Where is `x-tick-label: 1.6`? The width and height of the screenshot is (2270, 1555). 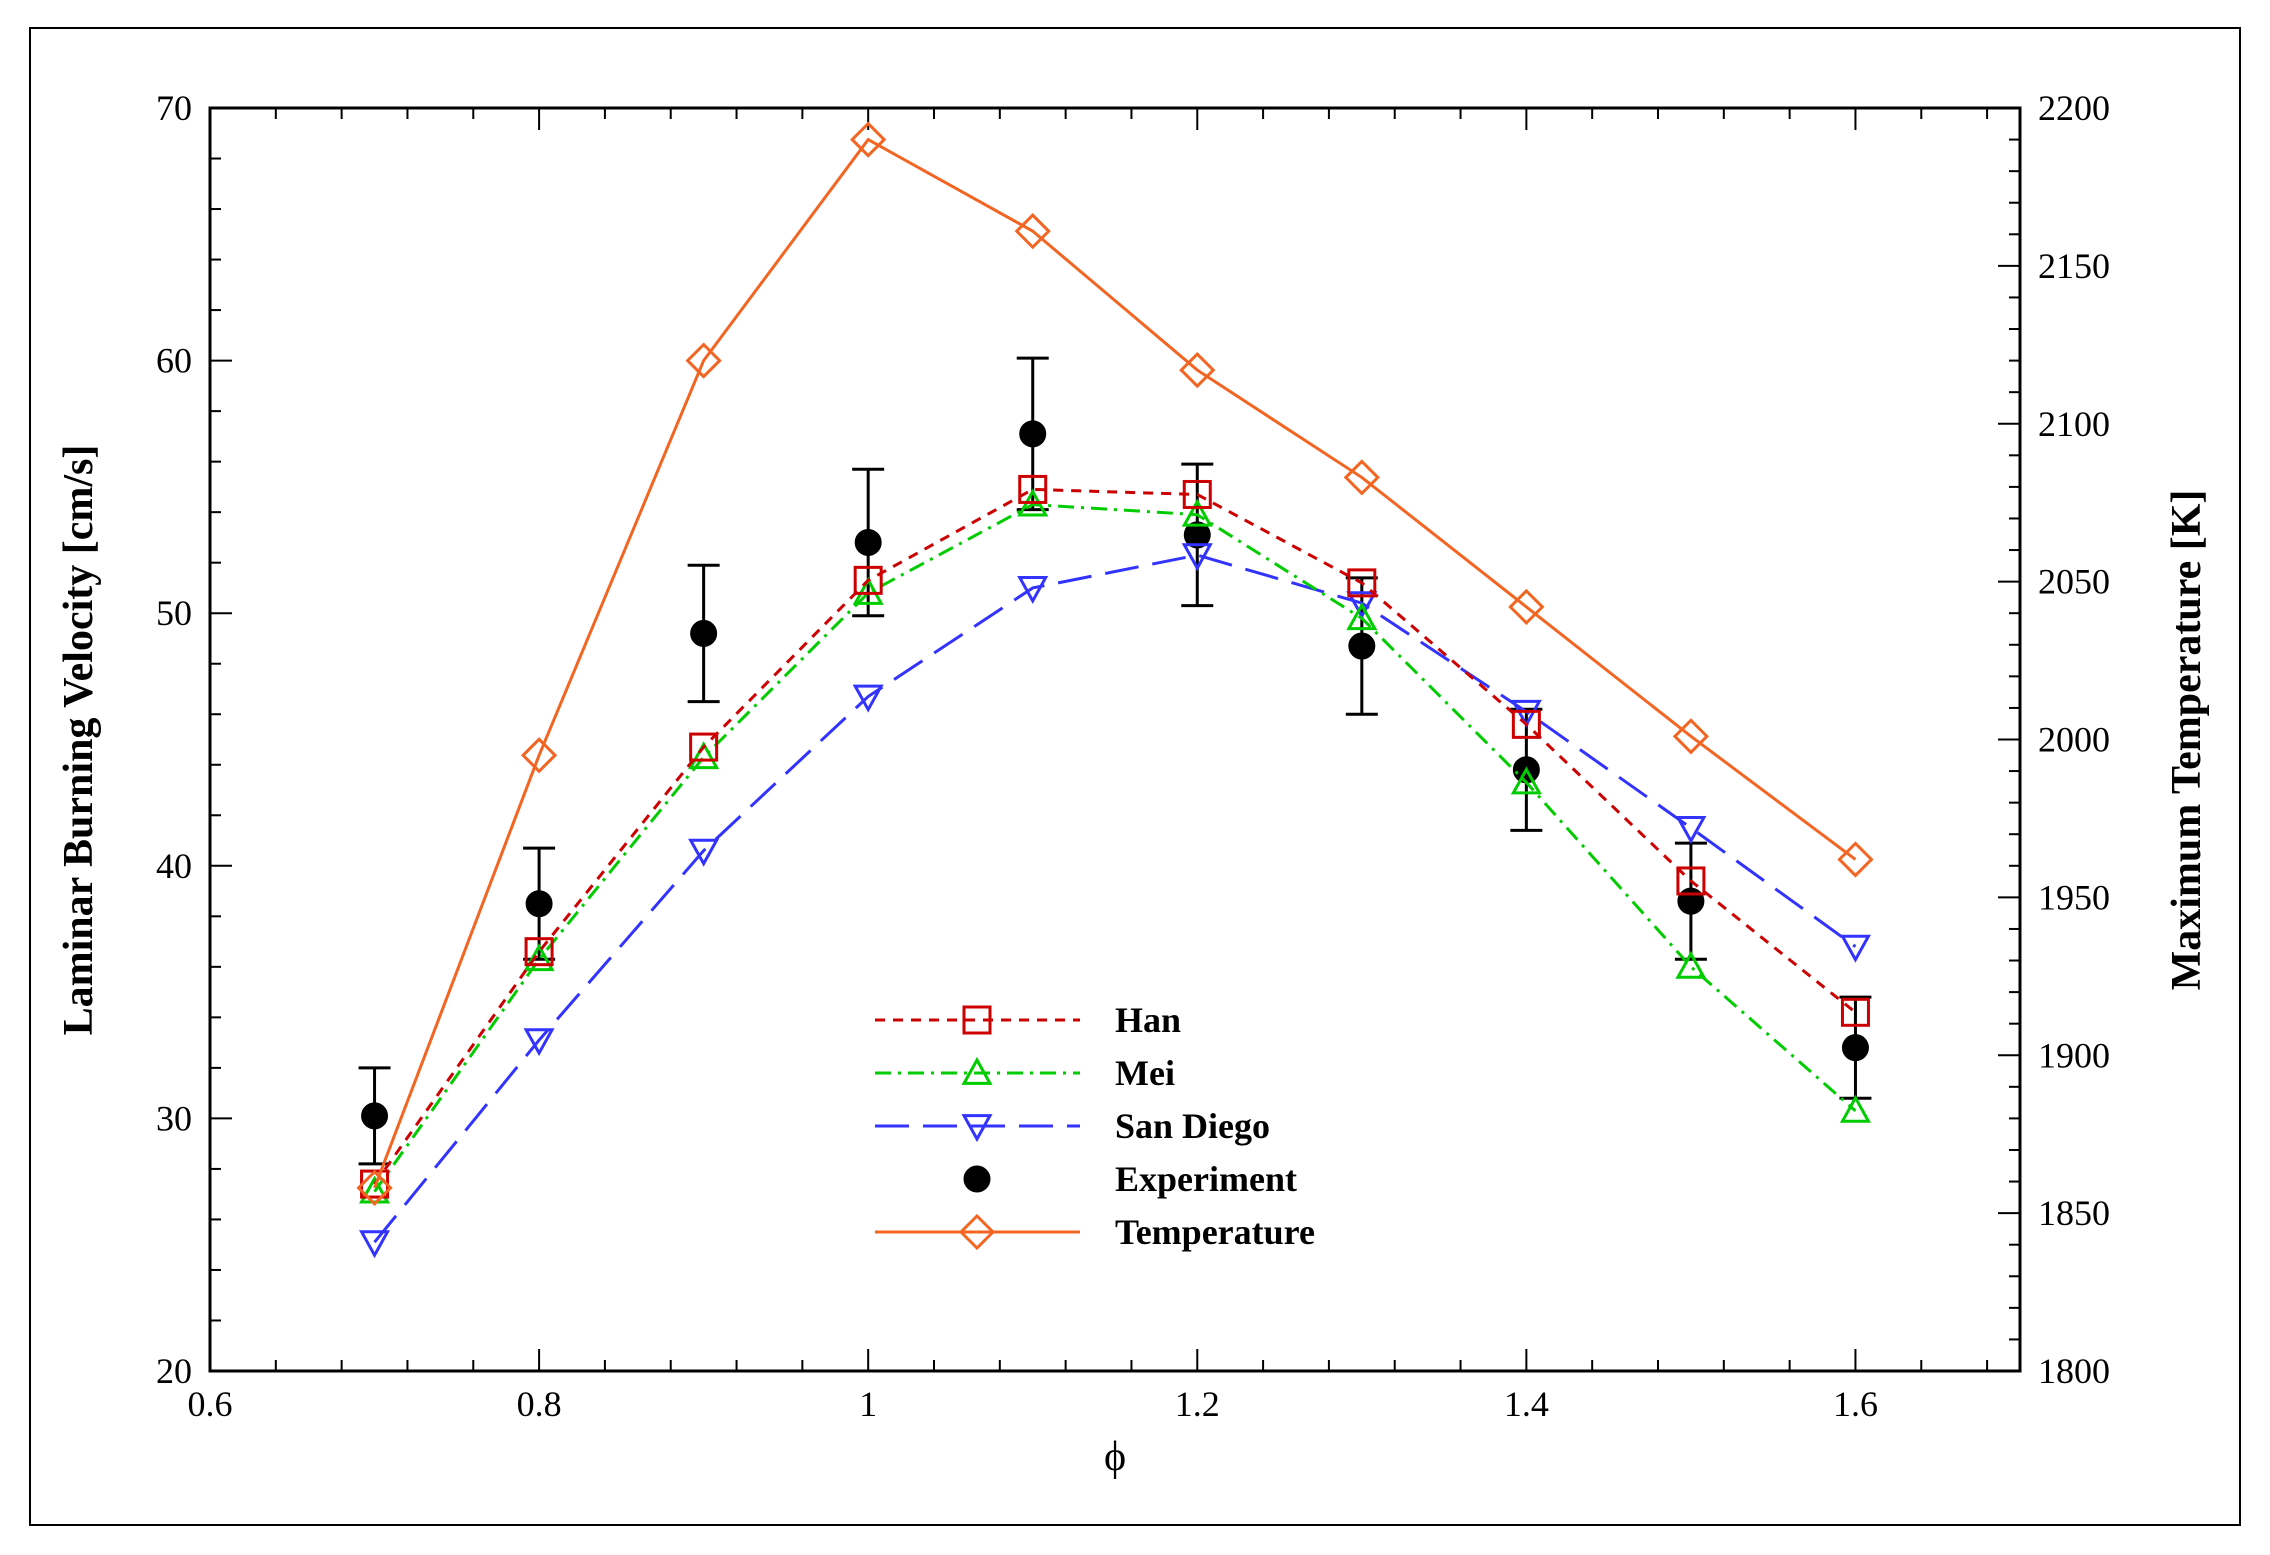
x-tick-label: 1.6 is located at coordinates (1855, 1404).